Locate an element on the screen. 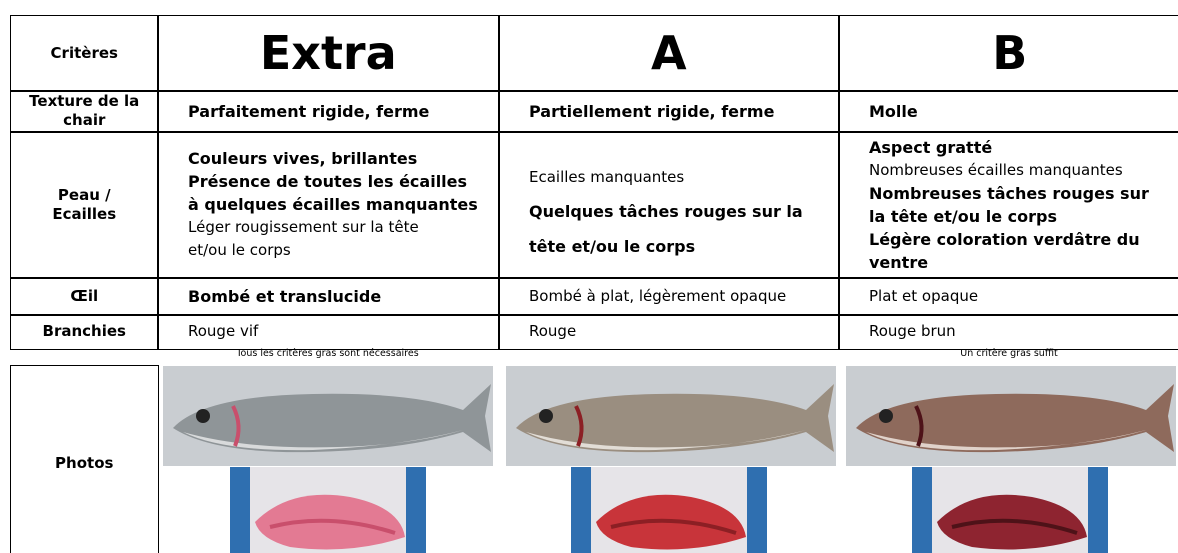  criteria-cell: Bombé à plat, légèrement opaque is located at coordinates (669, 296).